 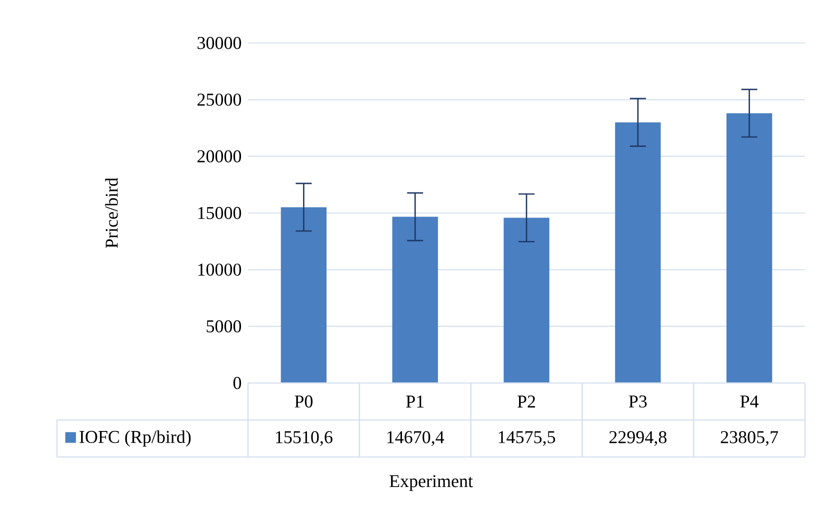 I want to click on x-tick-label: P4, so click(x=749, y=402).